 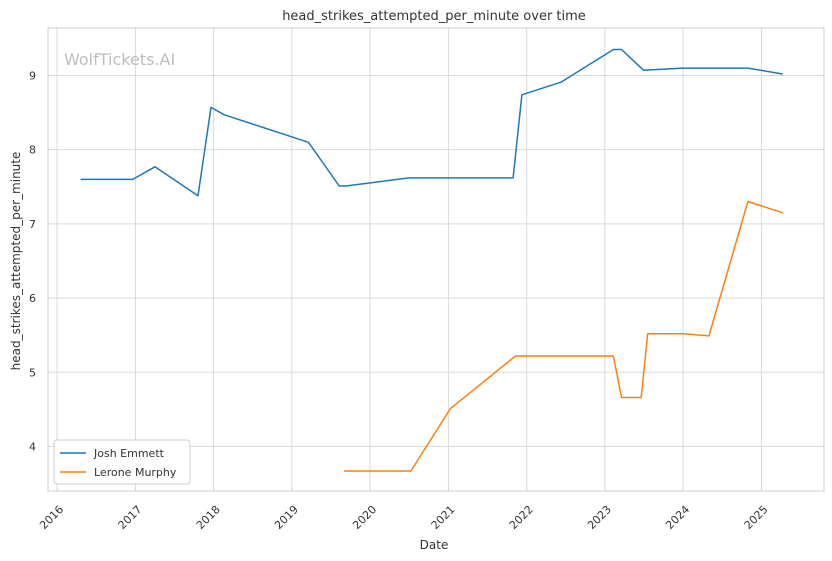 I want to click on y-tick-label: 7, so click(x=32, y=224).